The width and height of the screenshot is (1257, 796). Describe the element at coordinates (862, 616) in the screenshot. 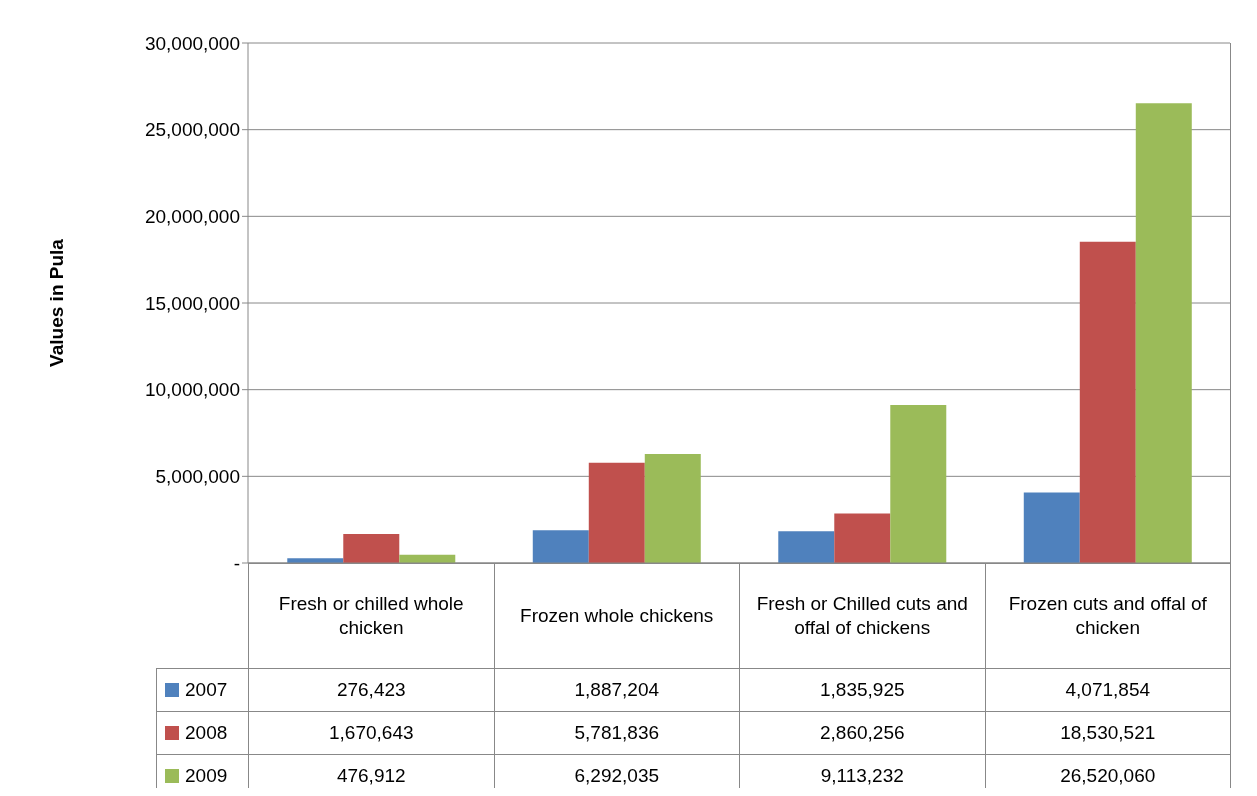

I see `x-tick-label: Fresh or Chilled cuts and offal of chickens` at that location.